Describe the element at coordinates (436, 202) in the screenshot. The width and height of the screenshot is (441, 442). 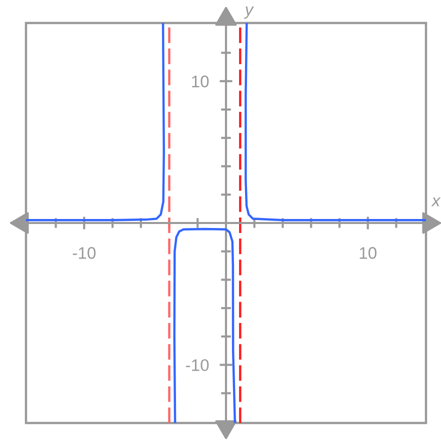
I see `x-axis-title: x` at that location.